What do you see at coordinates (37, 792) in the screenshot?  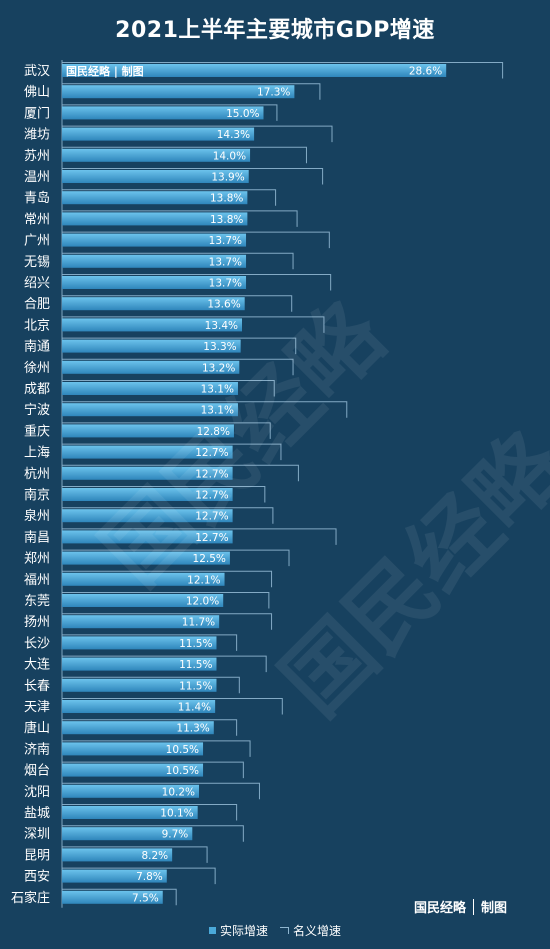 I see `category-label: 沈阳` at bounding box center [37, 792].